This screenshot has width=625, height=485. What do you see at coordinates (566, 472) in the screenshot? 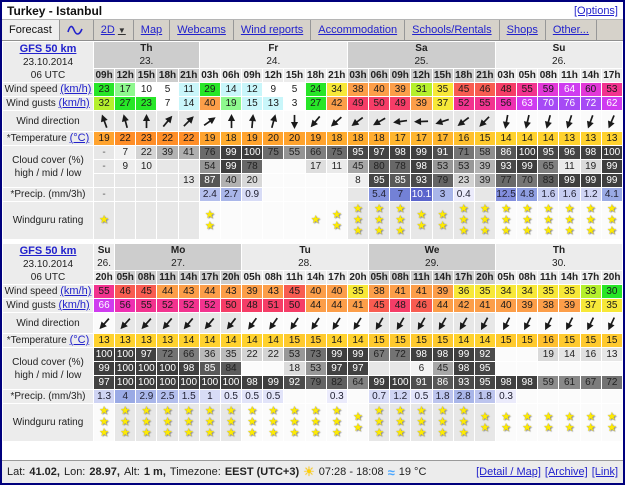
I see `archive-link: [Archive]` at bounding box center [566, 472].